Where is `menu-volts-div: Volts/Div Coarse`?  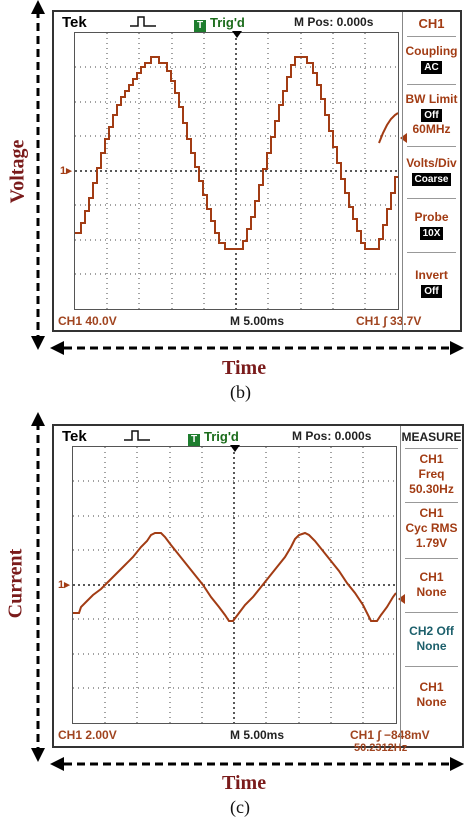 menu-volts-div: Volts/Div Coarse is located at coordinates (431, 171).